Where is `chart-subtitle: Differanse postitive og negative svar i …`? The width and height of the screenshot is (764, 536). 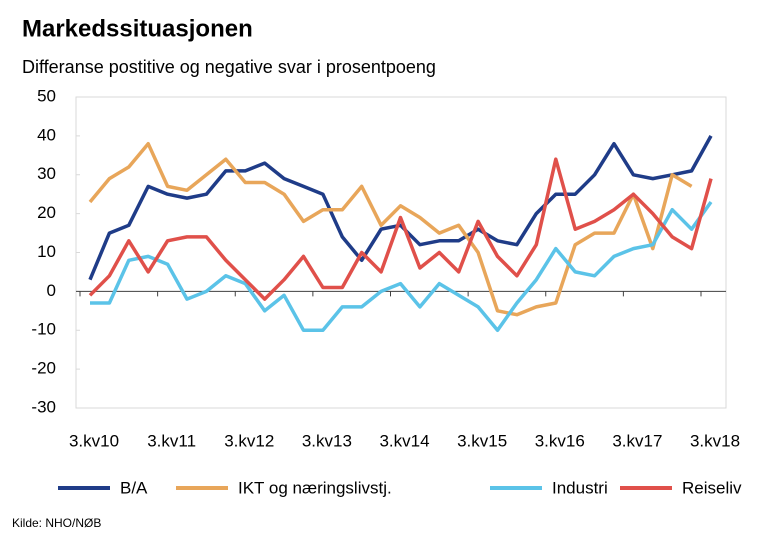 chart-subtitle: Differanse postitive og negative svar i … is located at coordinates (229, 67).